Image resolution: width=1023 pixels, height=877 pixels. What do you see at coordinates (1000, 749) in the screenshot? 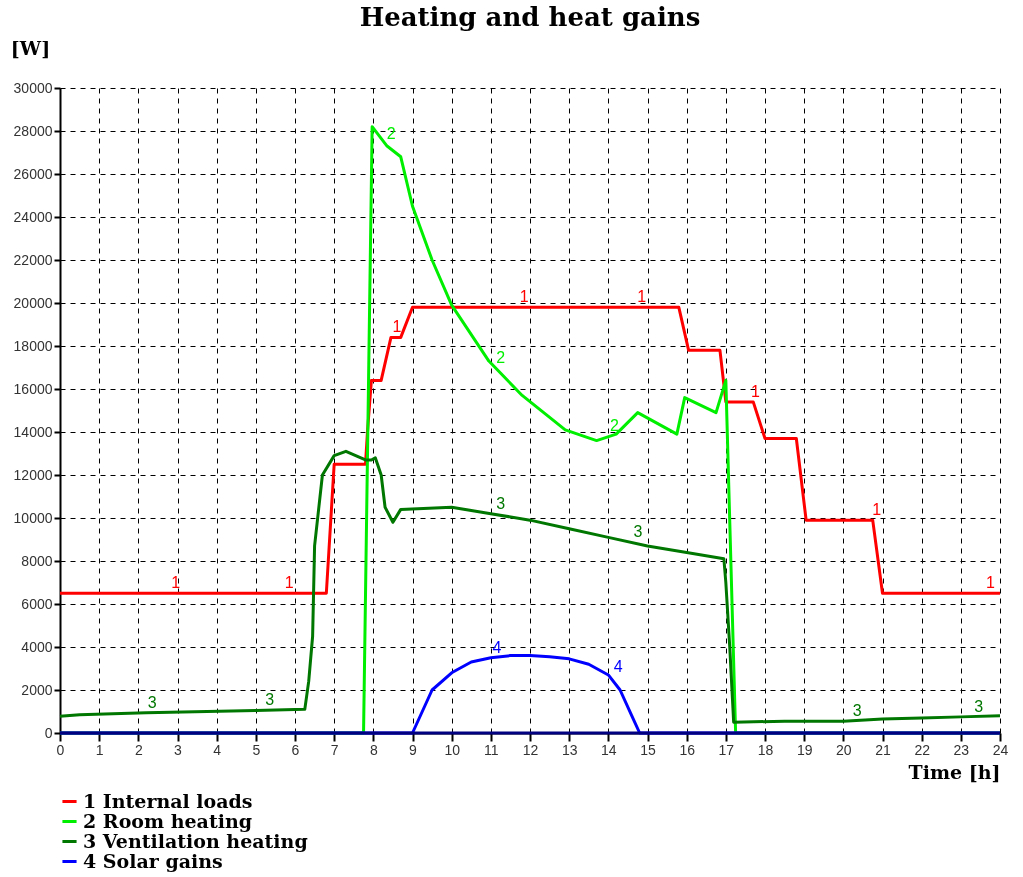
I see `x-tick-label: 24` at bounding box center [1000, 749].